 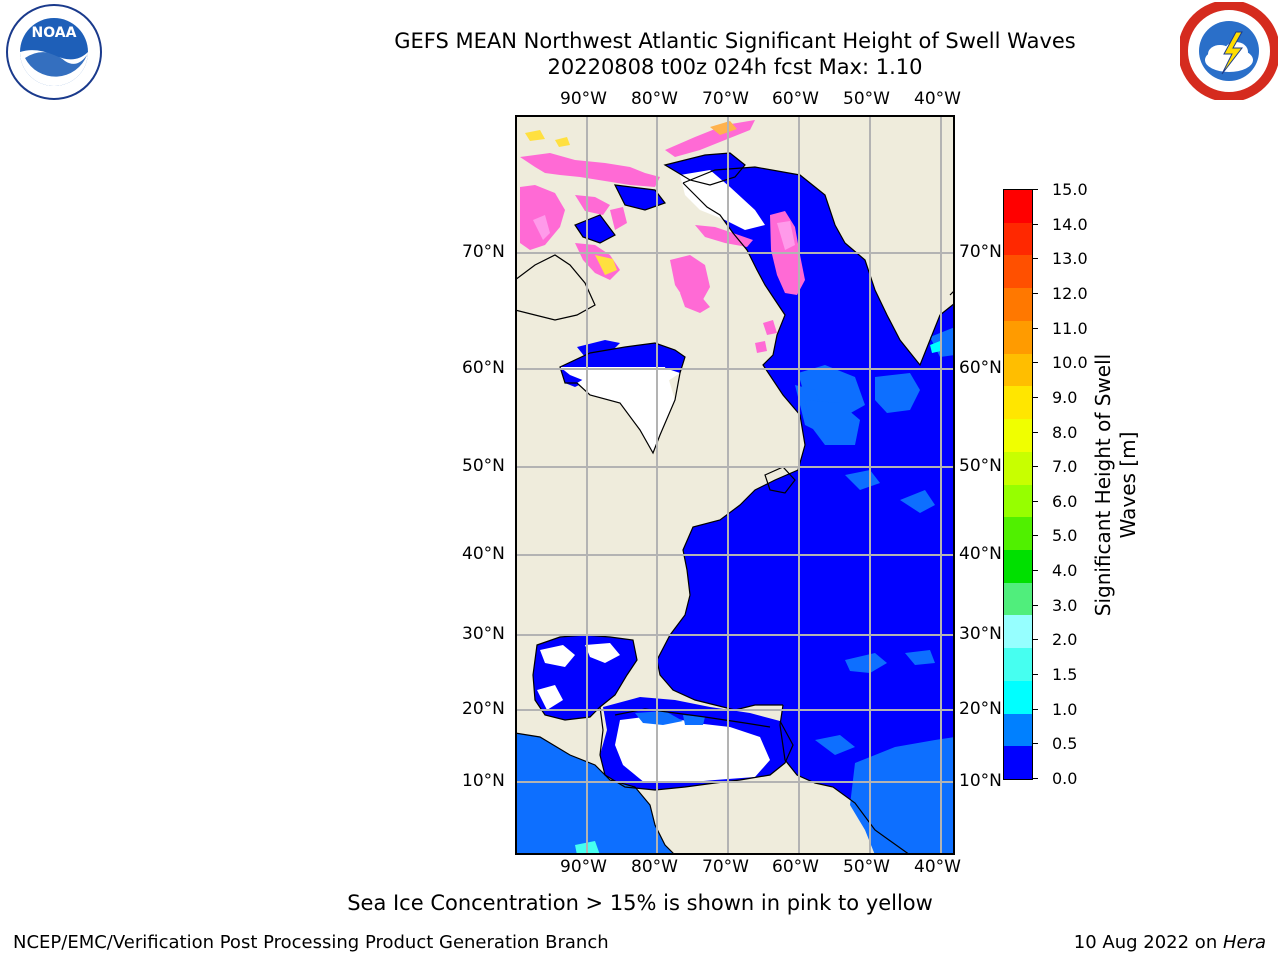 I want to click on lat-label-10n-right: 10°N, so click(x=980, y=781).